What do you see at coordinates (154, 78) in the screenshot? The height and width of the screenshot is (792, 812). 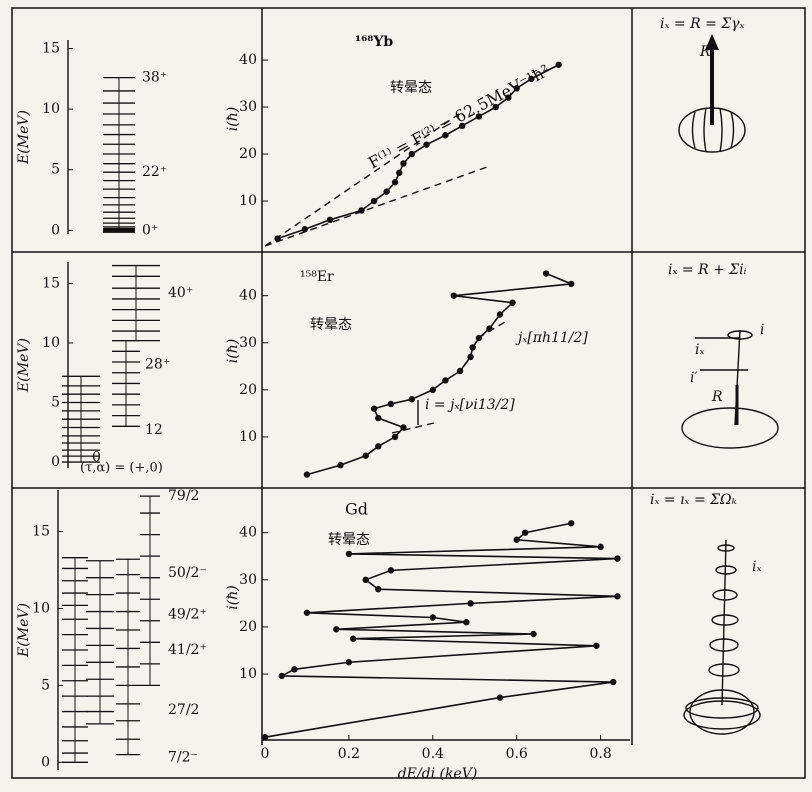 I see `level-label: 38⁺` at bounding box center [154, 78].